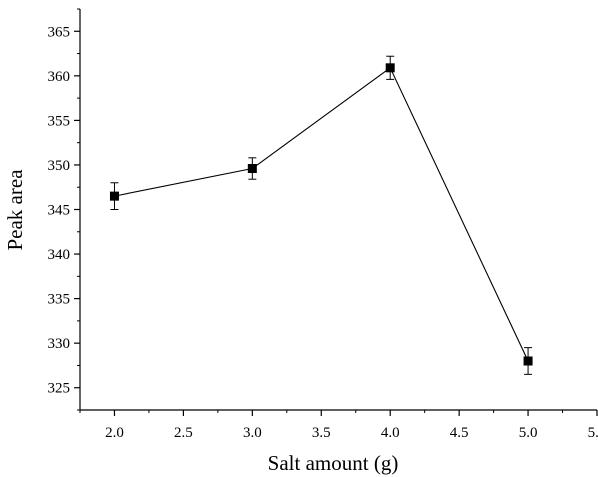 The width and height of the screenshot is (598, 477). What do you see at coordinates (528, 433) in the screenshot?
I see `x-tick-label: 5.0` at bounding box center [528, 433].